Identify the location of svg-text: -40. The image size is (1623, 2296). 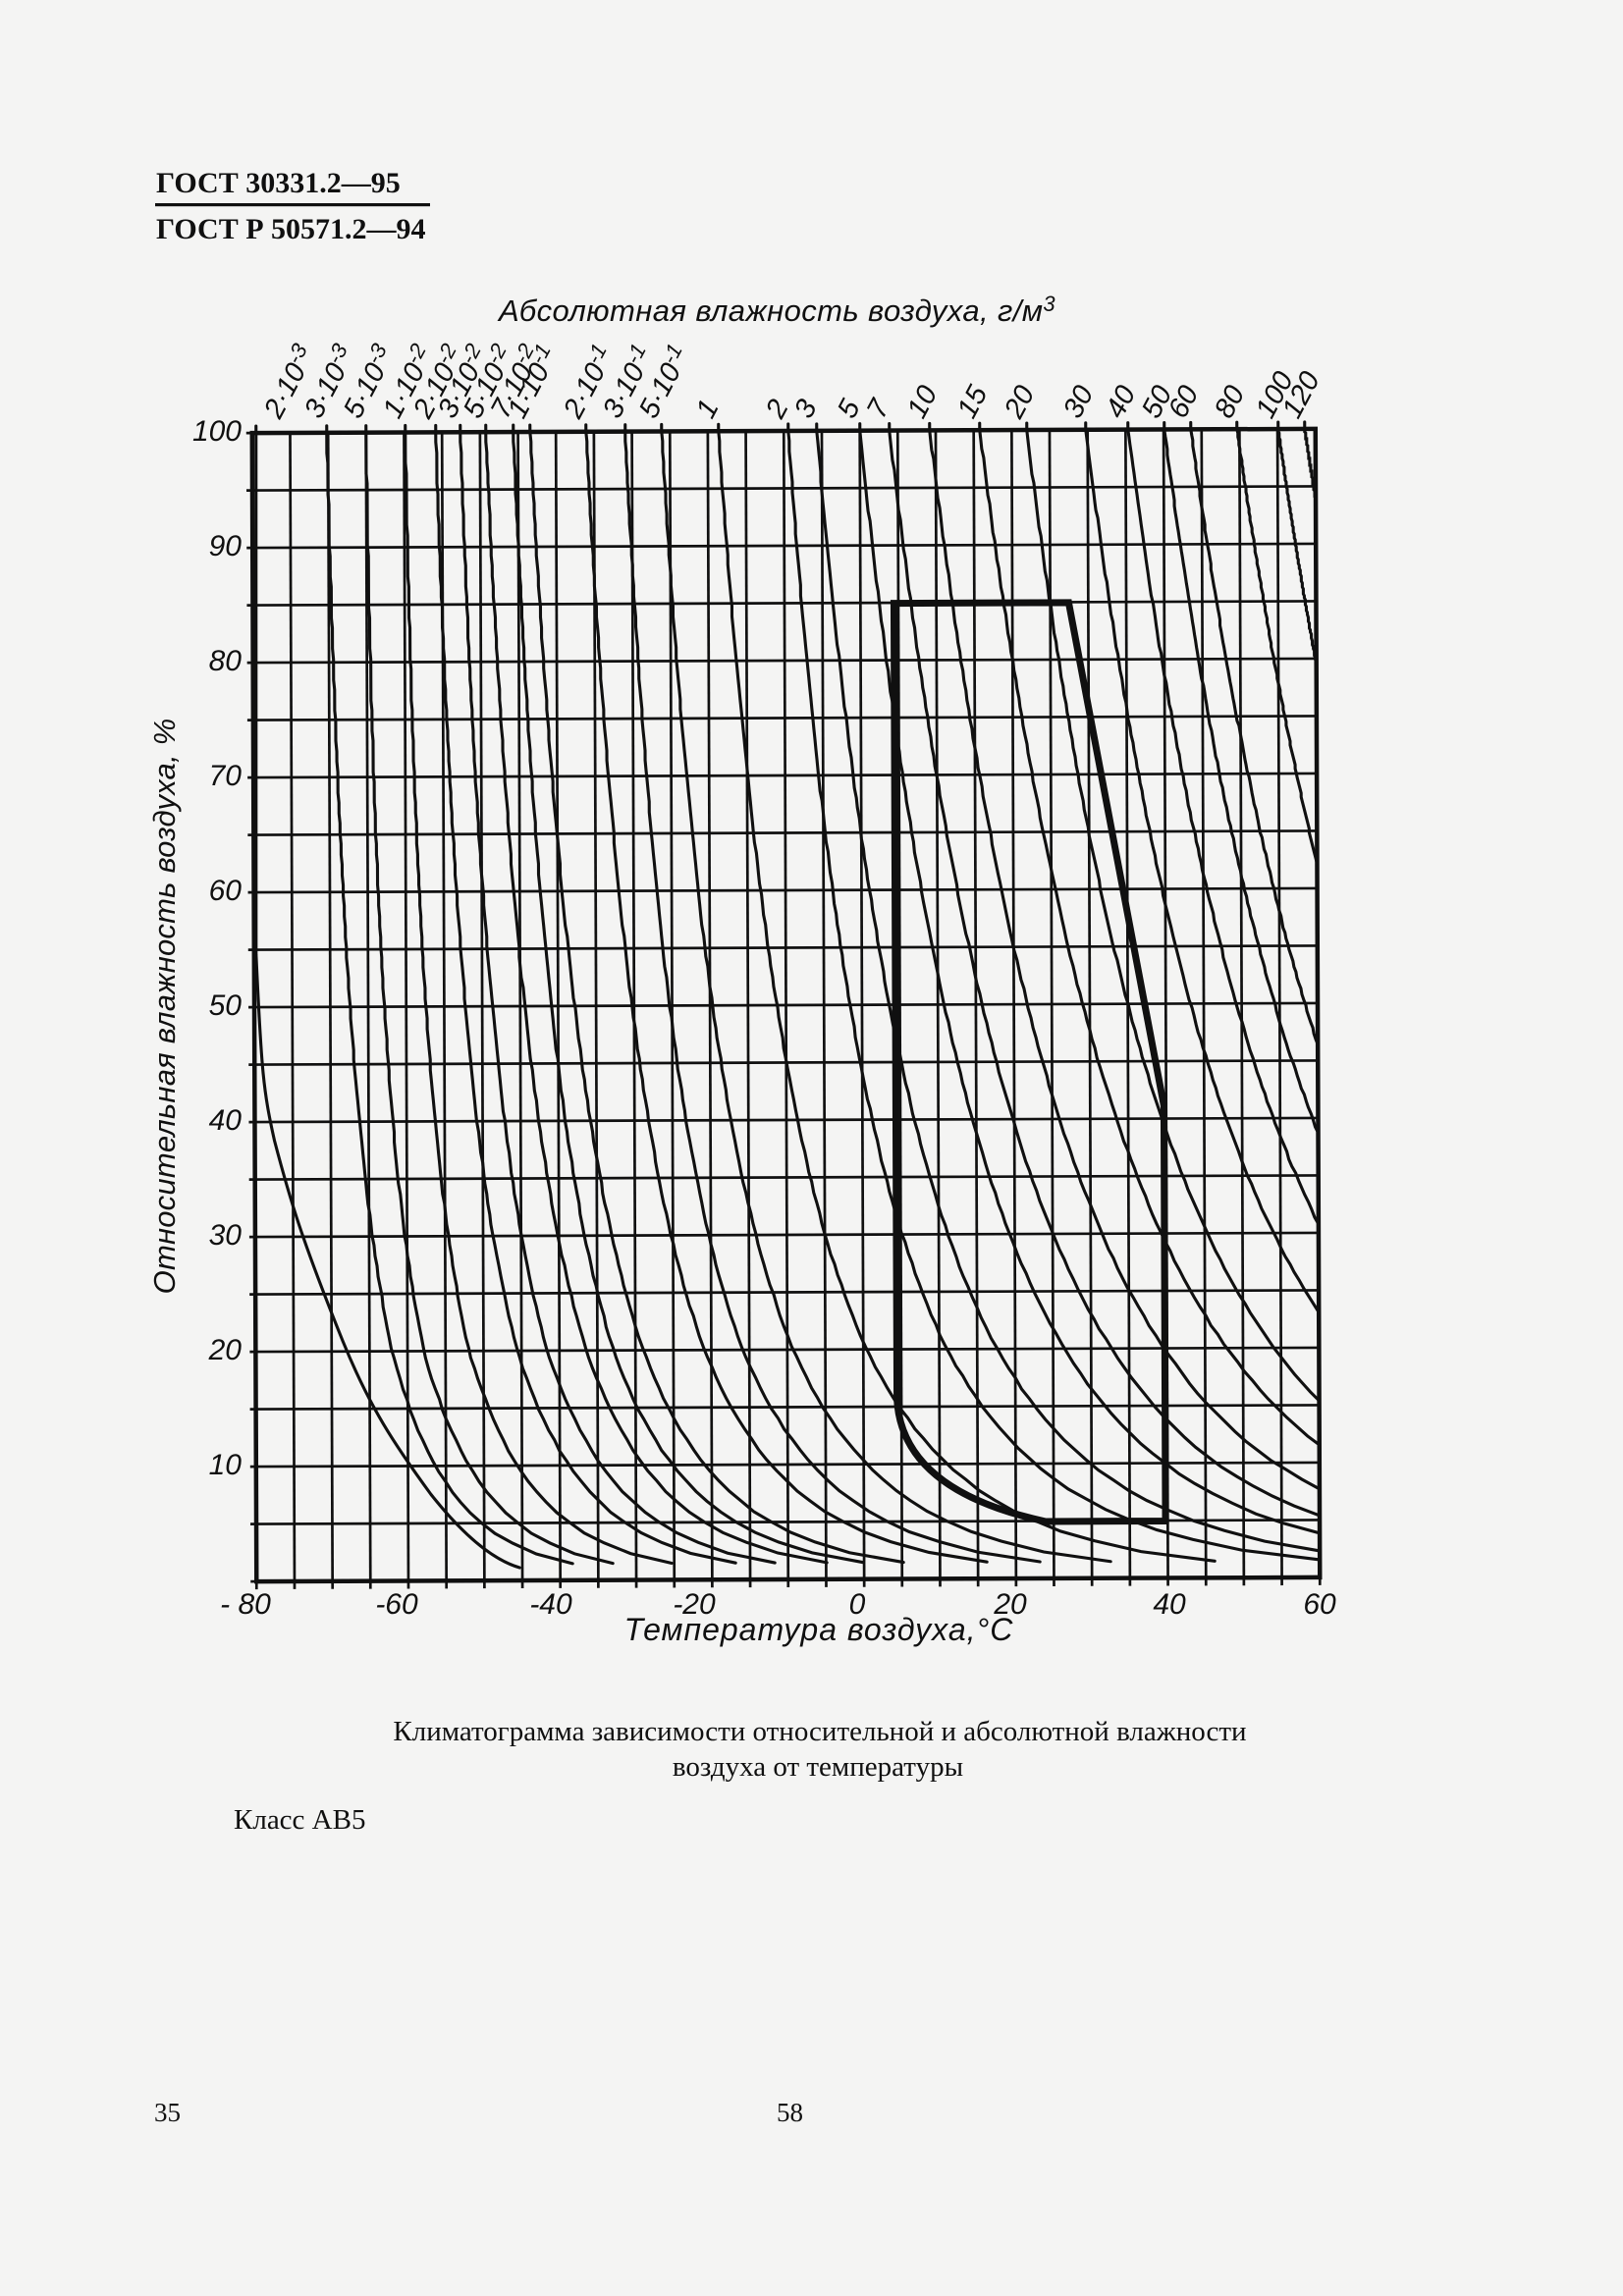
(551, 1605).